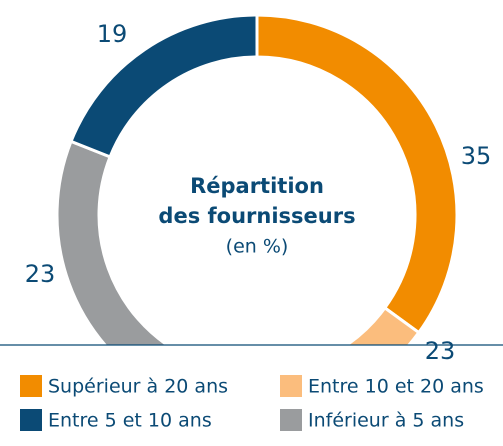 The width and height of the screenshot is (503, 446). Describe the element at coordinates (112, 34) in the screenshot. I see `data-label: 19` at that location.